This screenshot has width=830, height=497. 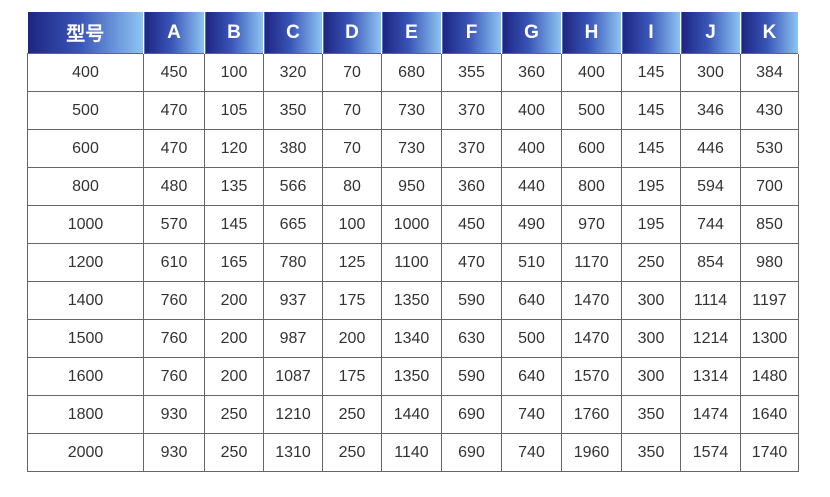 What do you see at coordinates (531, 300) in the screenshot?
I see `value-cell: 640` at bounding box center [531, 300].